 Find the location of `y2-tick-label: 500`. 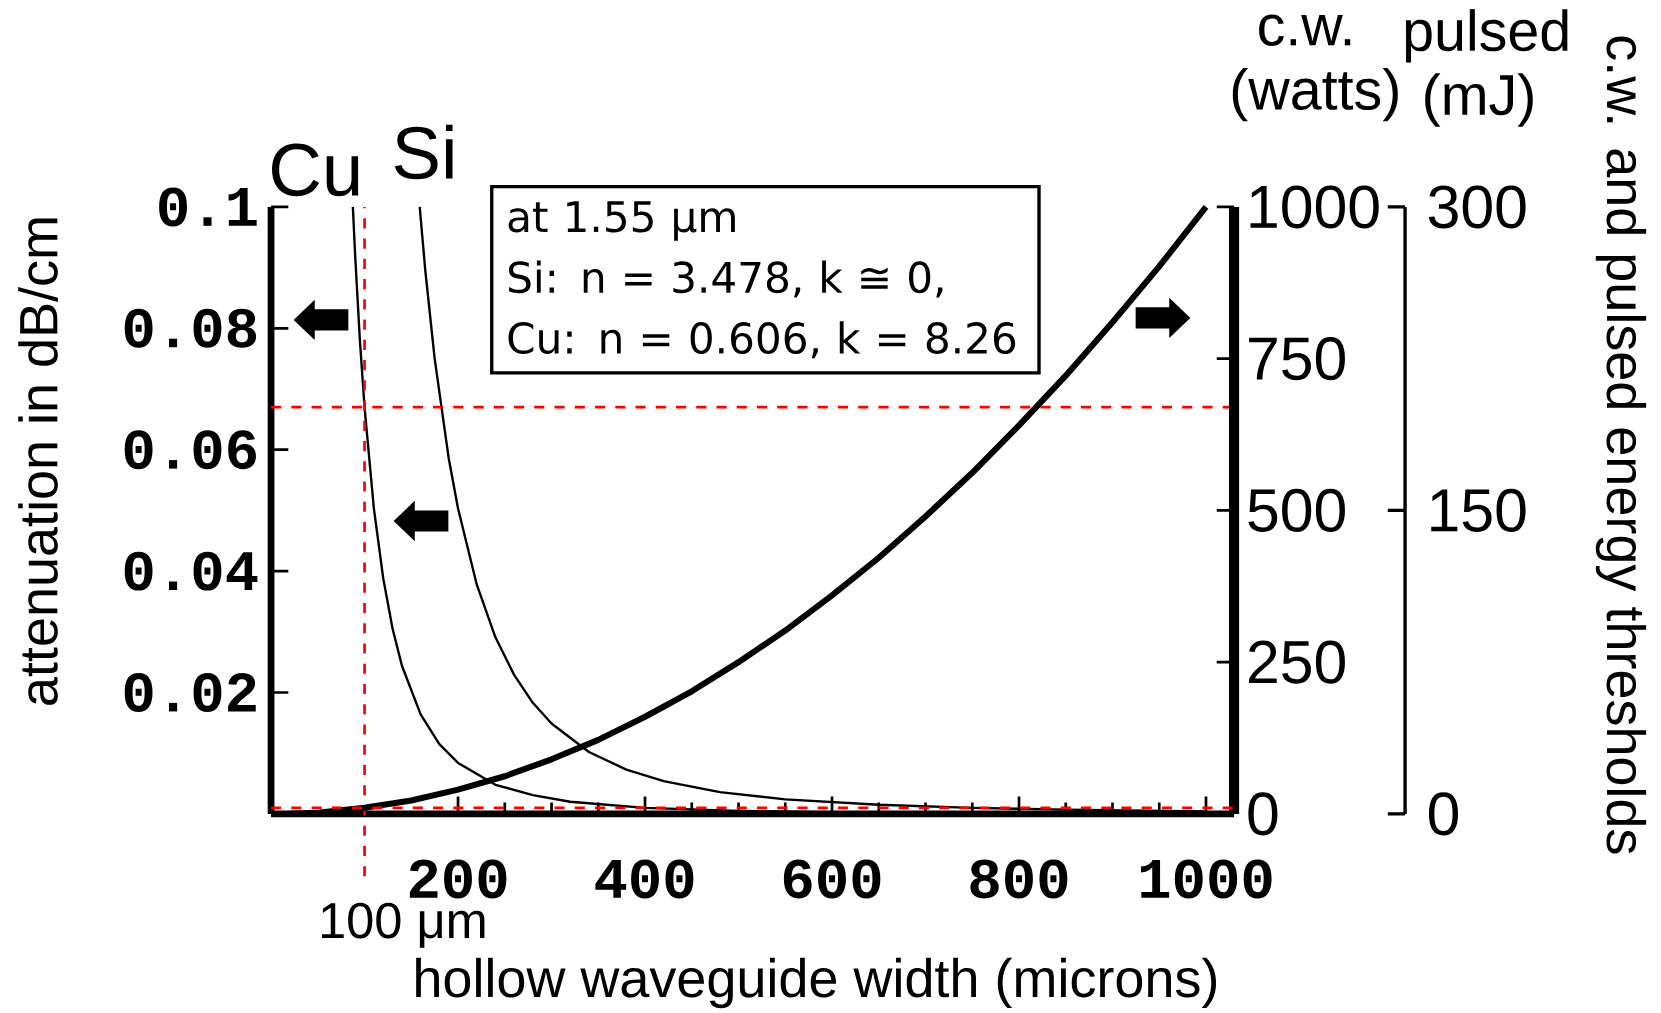

y2-tick-label: 500 is located at coordinates (1296, 510).